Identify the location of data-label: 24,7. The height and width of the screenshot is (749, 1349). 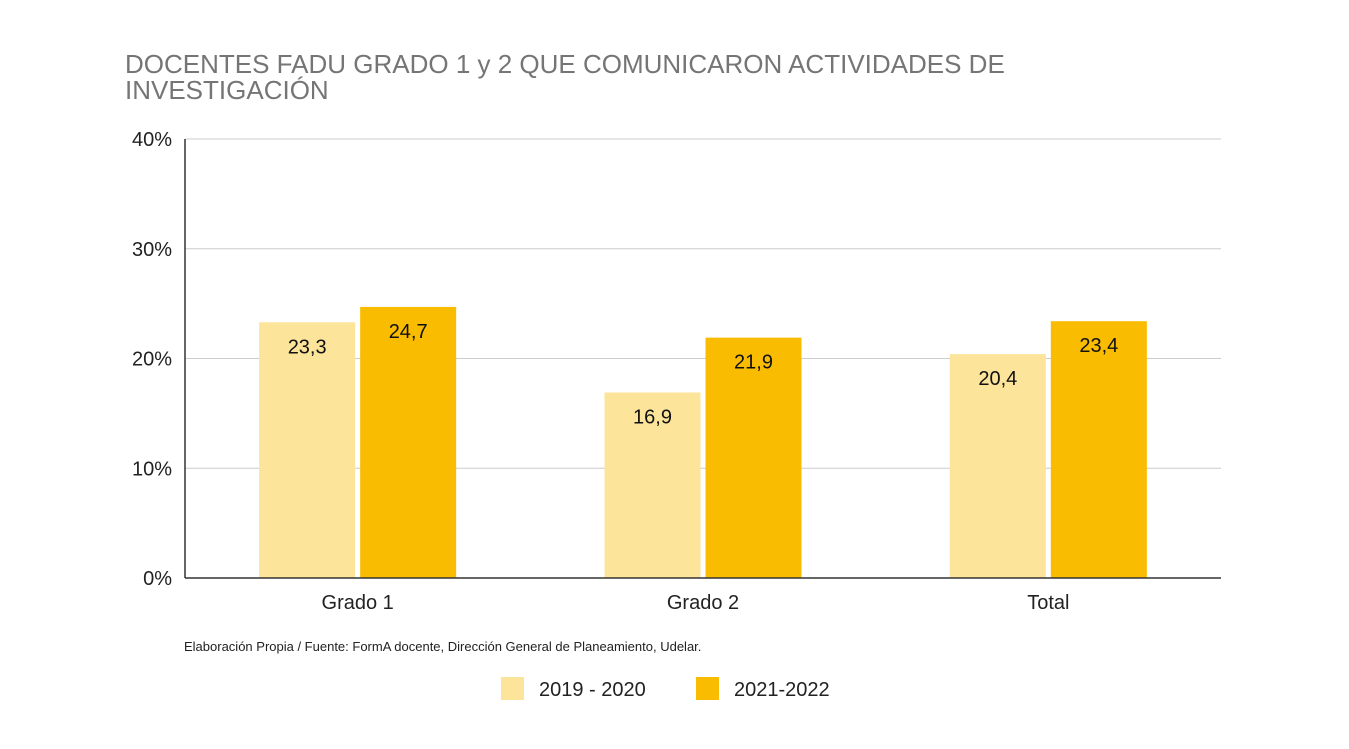
(408, 332).